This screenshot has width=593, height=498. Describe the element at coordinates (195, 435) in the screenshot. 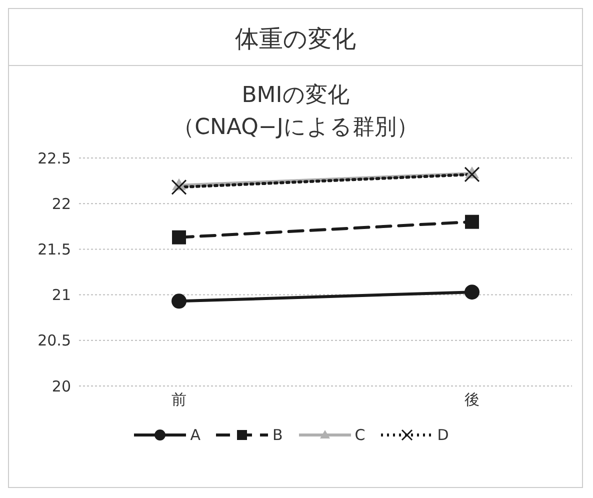

I see `legend-label: A` at that location.